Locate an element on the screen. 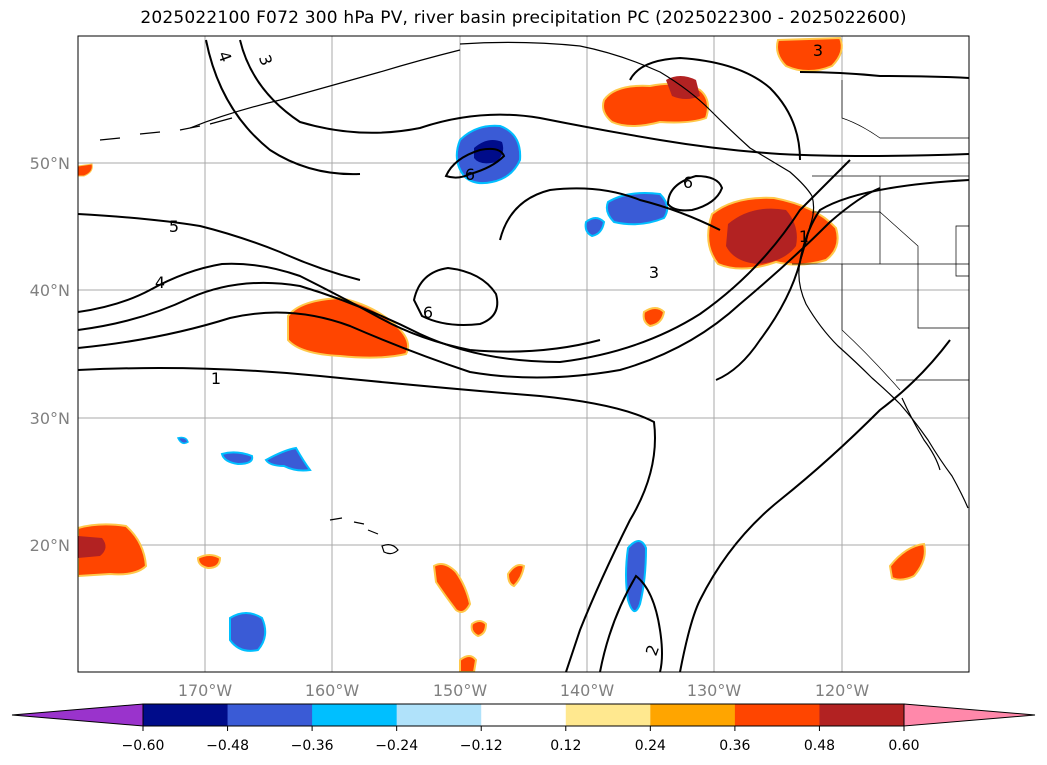 Image resolution: width=1047 pixels, height=765 pixels. colorbar-tick-label: −0.36 is located at coordinates (312, 746).